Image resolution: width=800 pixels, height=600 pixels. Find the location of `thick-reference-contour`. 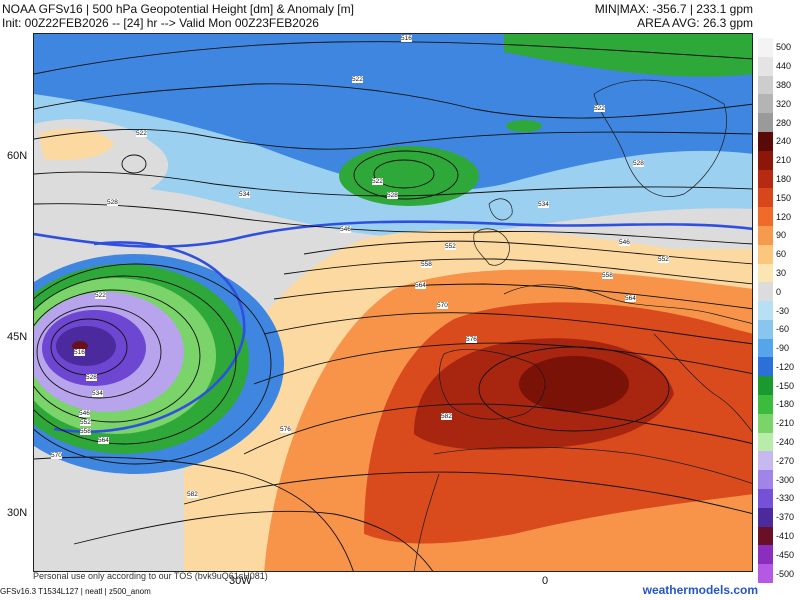

thick-reference-contour is located at coordinates (393, 234).